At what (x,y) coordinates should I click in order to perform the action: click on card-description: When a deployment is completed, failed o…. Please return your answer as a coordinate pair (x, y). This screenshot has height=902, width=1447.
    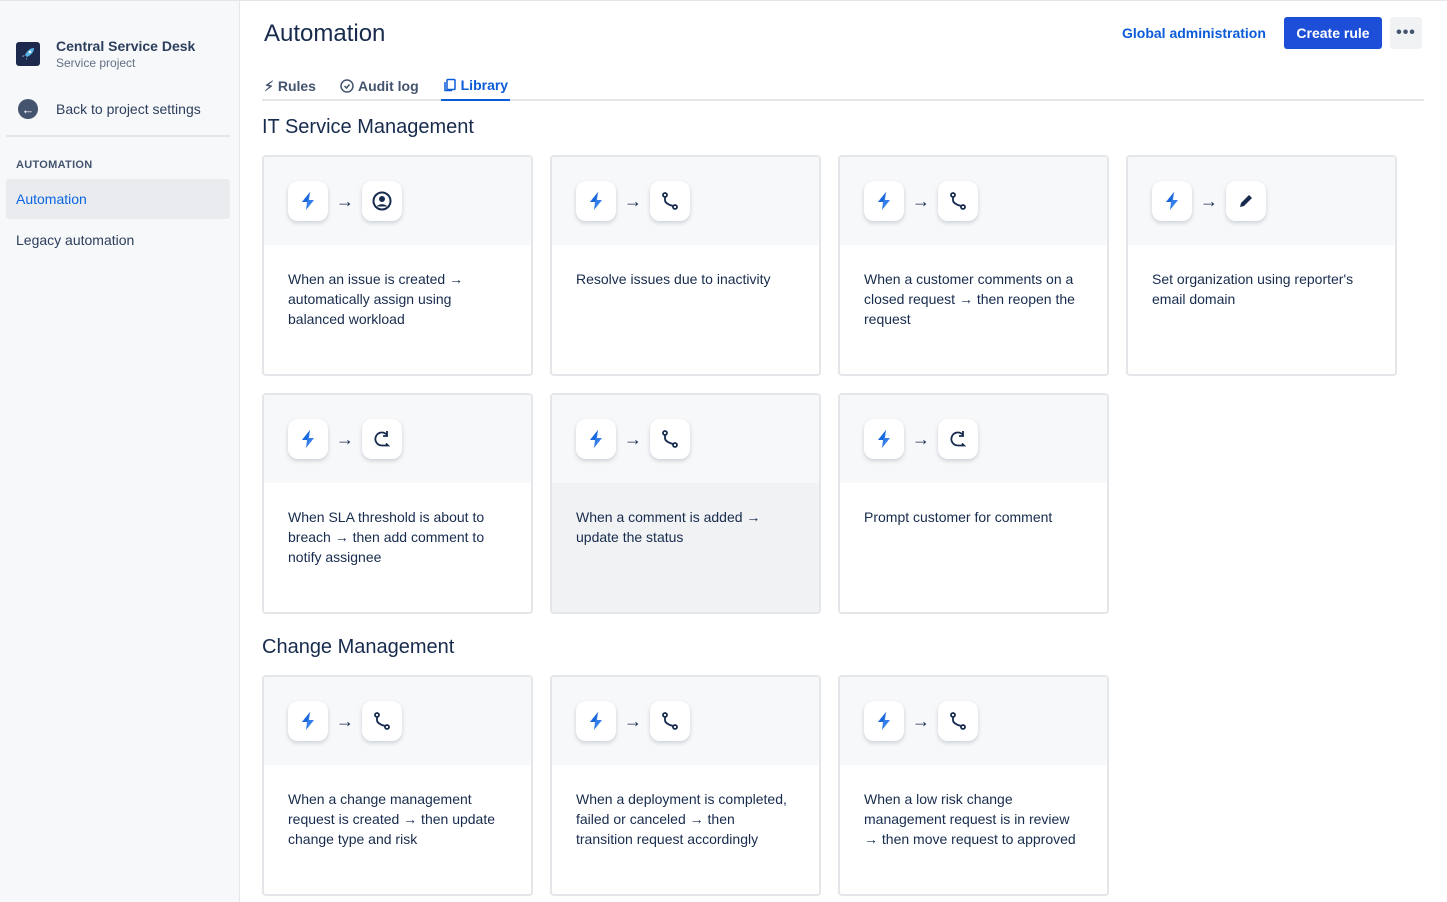
    Looking at the image, I should click on (681, 819).